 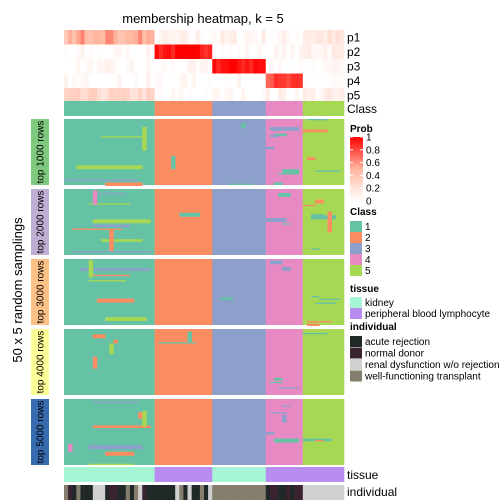 I want to click on membership-streak, so click(x=111, y=349).